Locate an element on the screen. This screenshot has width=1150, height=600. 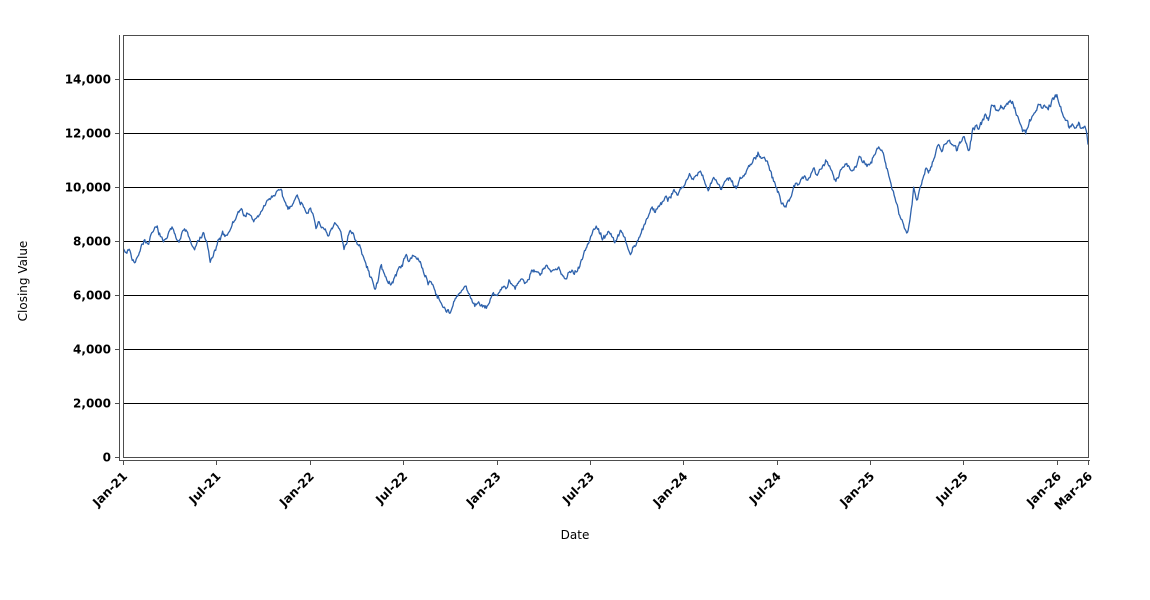
x-tick-label: Jul-22 is located at coordinates (391, 488).